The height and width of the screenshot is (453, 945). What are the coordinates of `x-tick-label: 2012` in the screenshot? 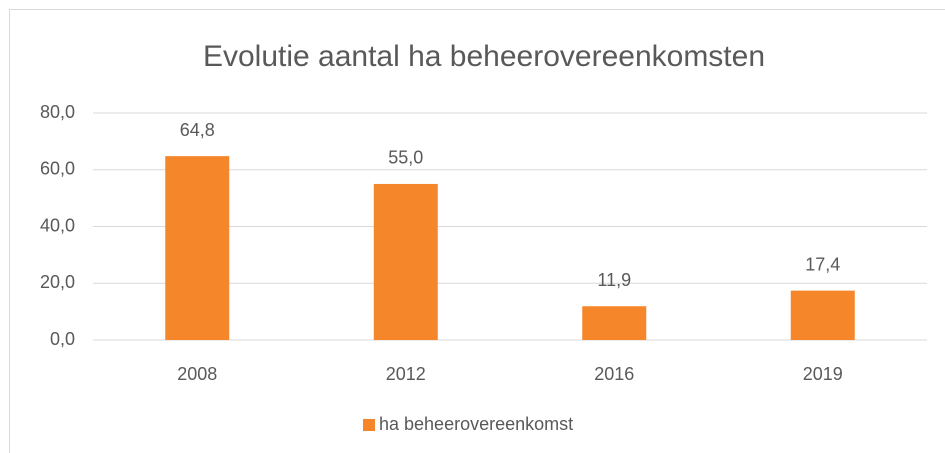 It's located at (406, 374).